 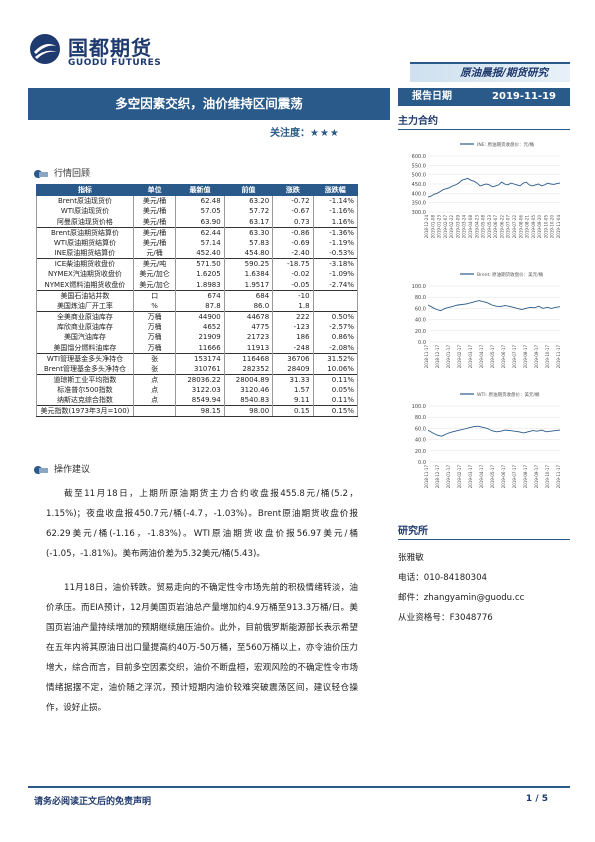 What do you see at coordinates (293, 232) in the screenshot?
I see `table-cell-change: -0.86` at bounding box center [293, 232].